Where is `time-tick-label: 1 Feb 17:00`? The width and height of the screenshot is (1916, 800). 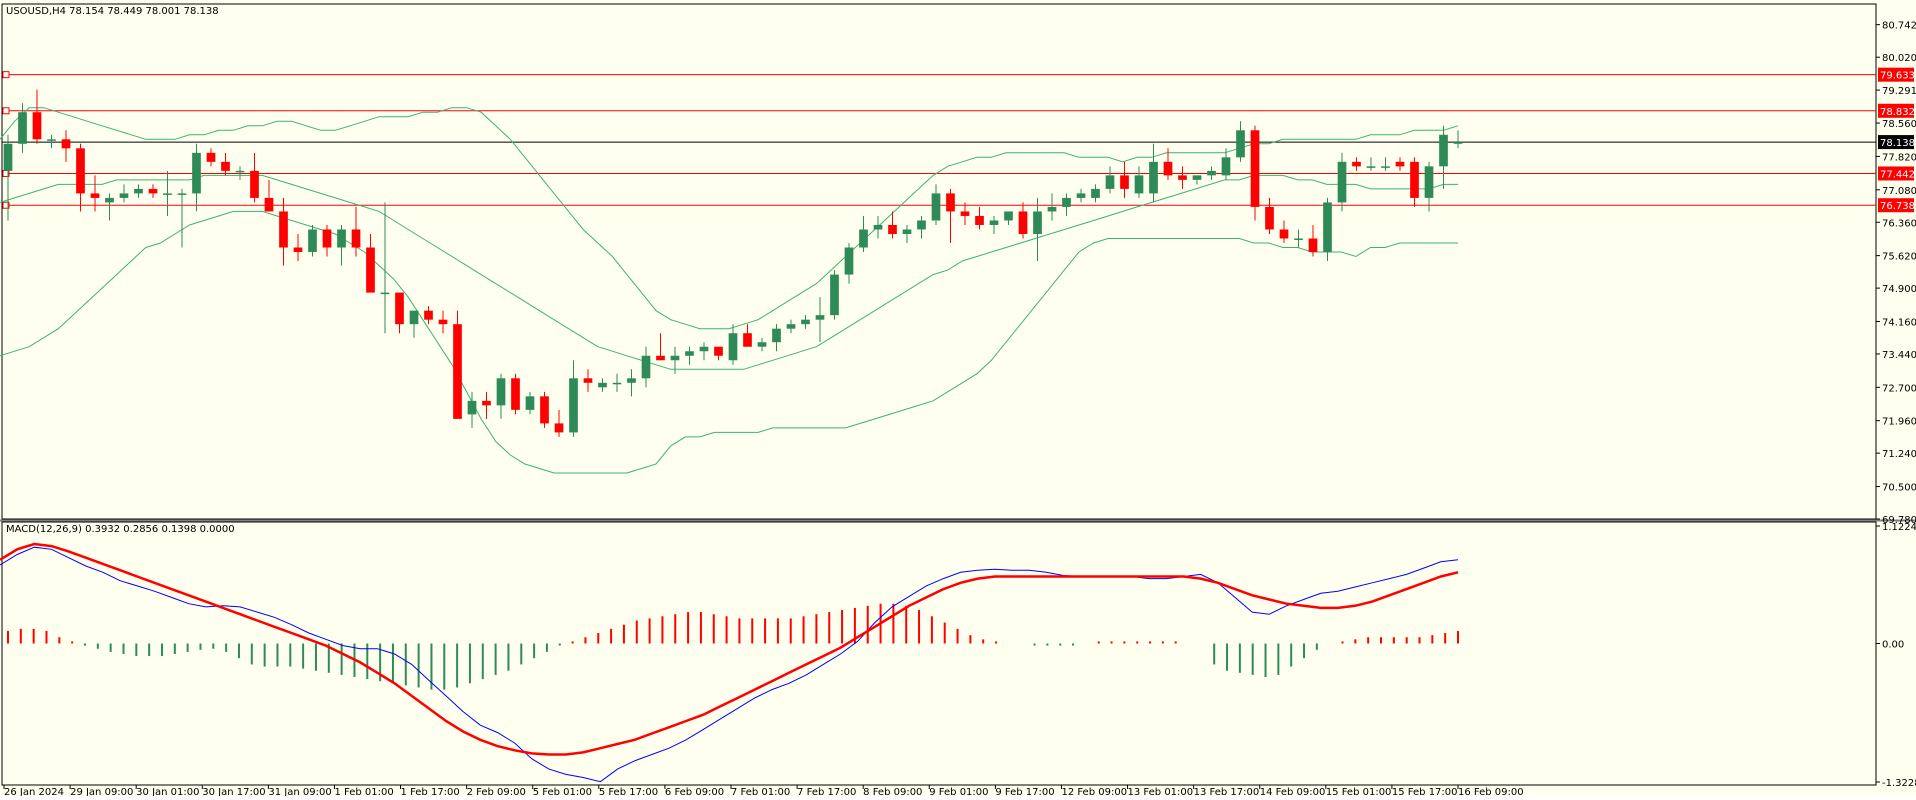
time-tick-label: 1 Feb 17:00 is located at coordinates (430, 791).